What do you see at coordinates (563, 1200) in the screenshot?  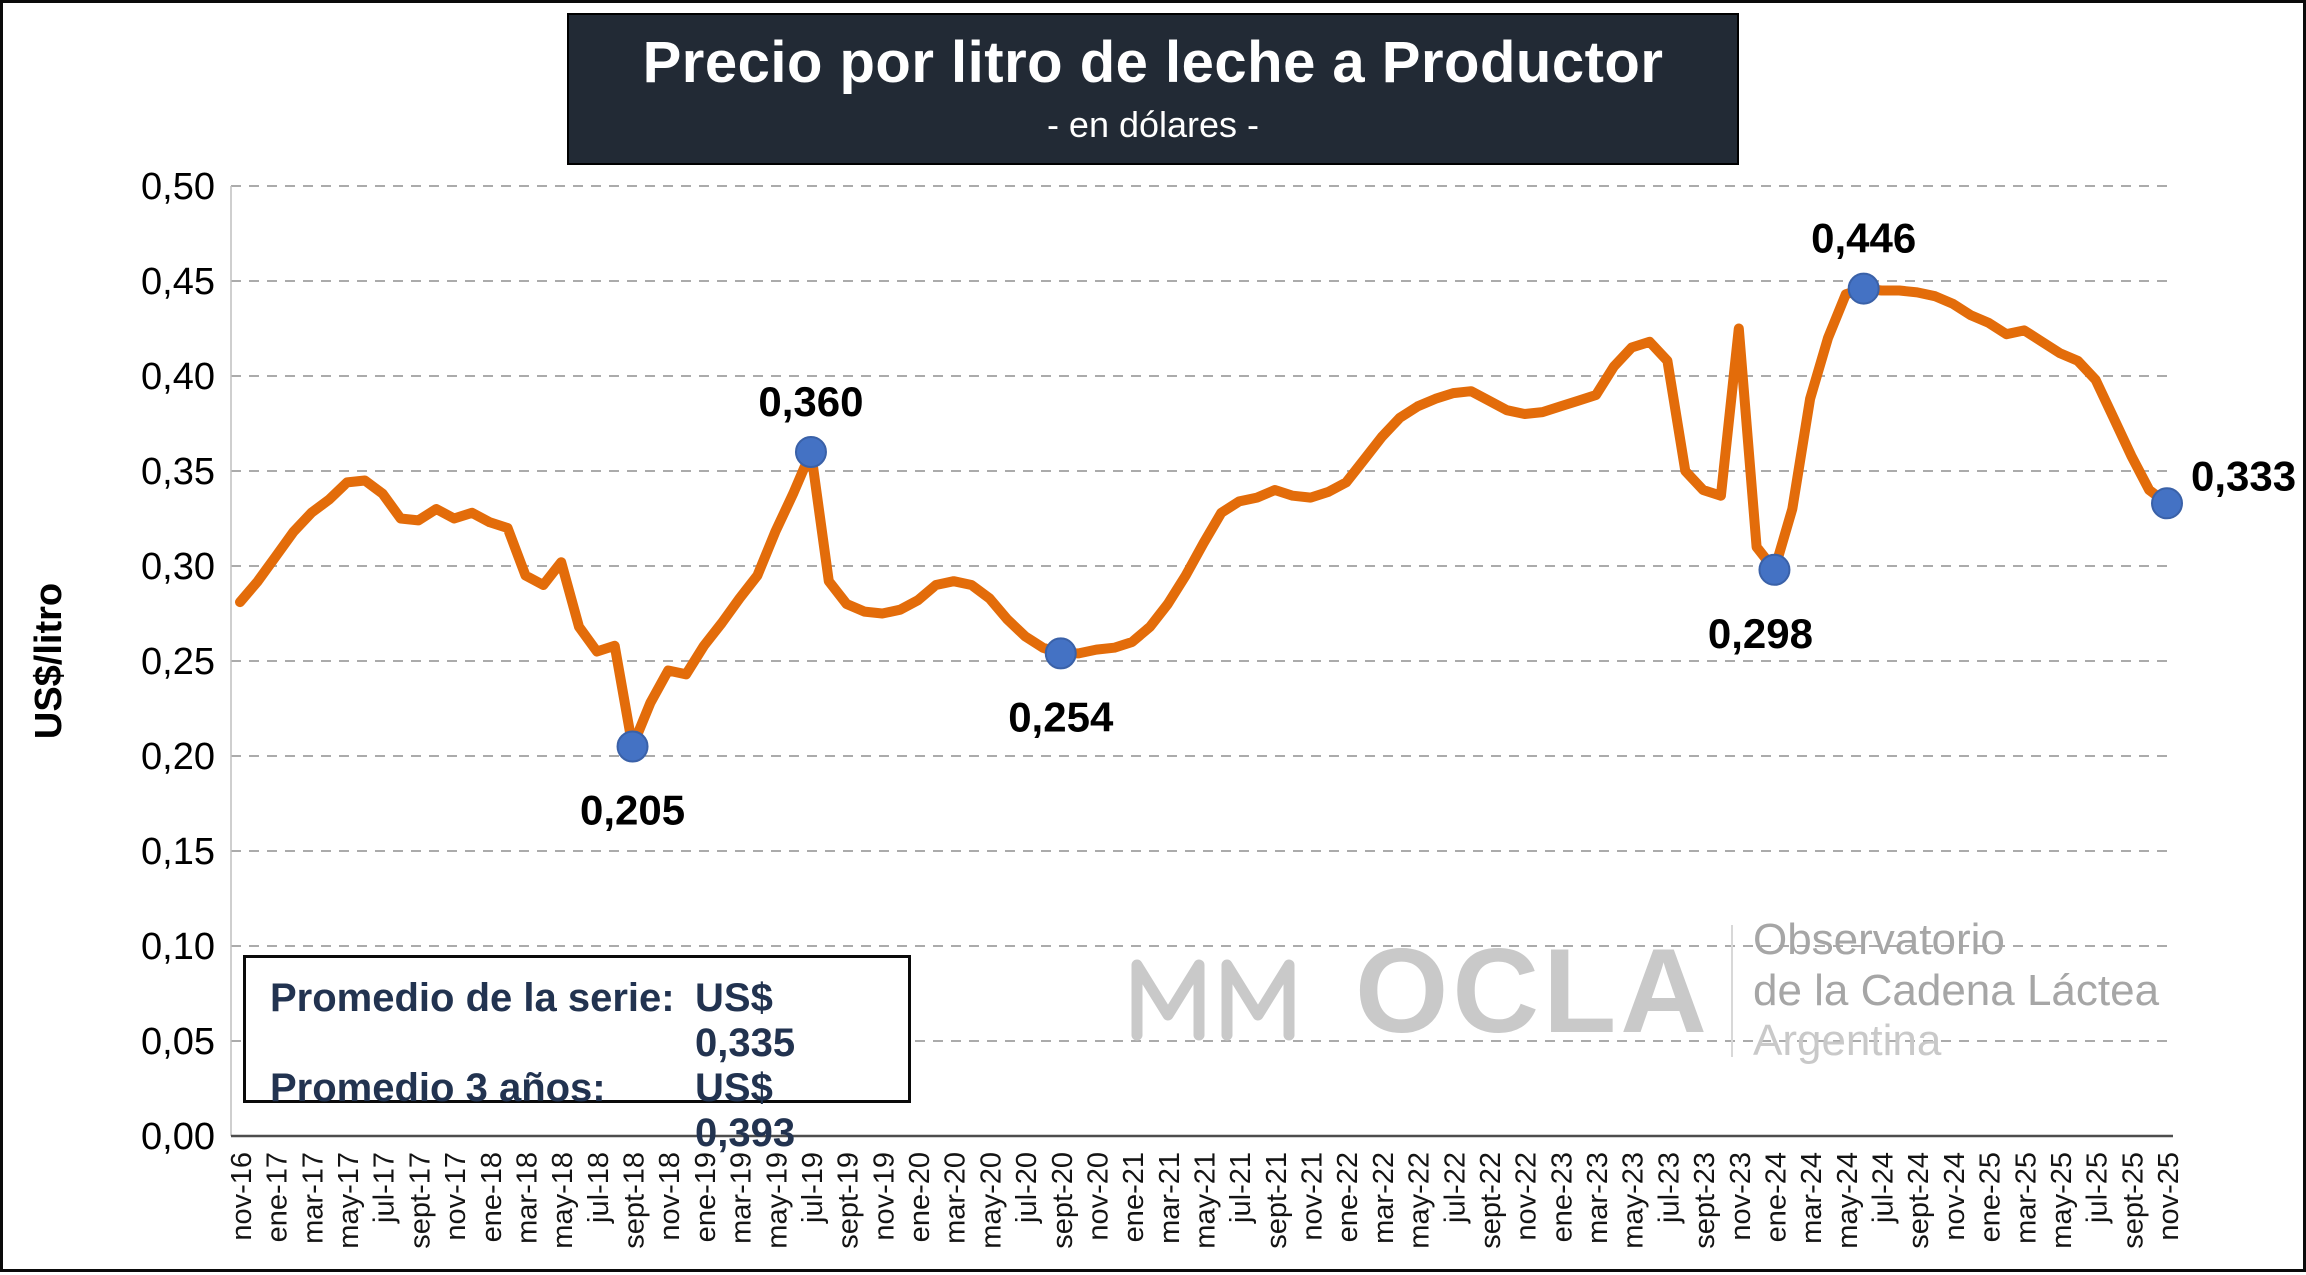 I see `x-axis-tick-label: may-18` at bounding box center [563, 1200].